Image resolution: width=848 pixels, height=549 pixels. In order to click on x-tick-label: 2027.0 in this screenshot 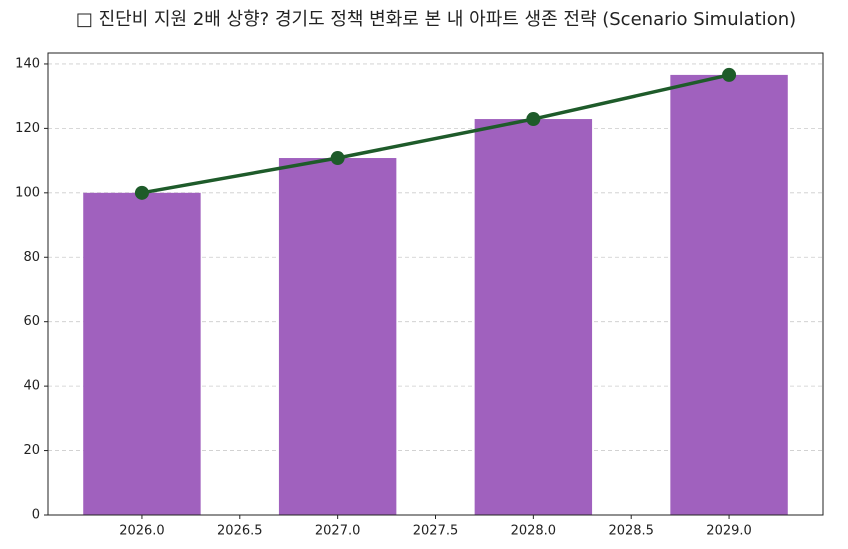, I will do `click(338, 531)`.